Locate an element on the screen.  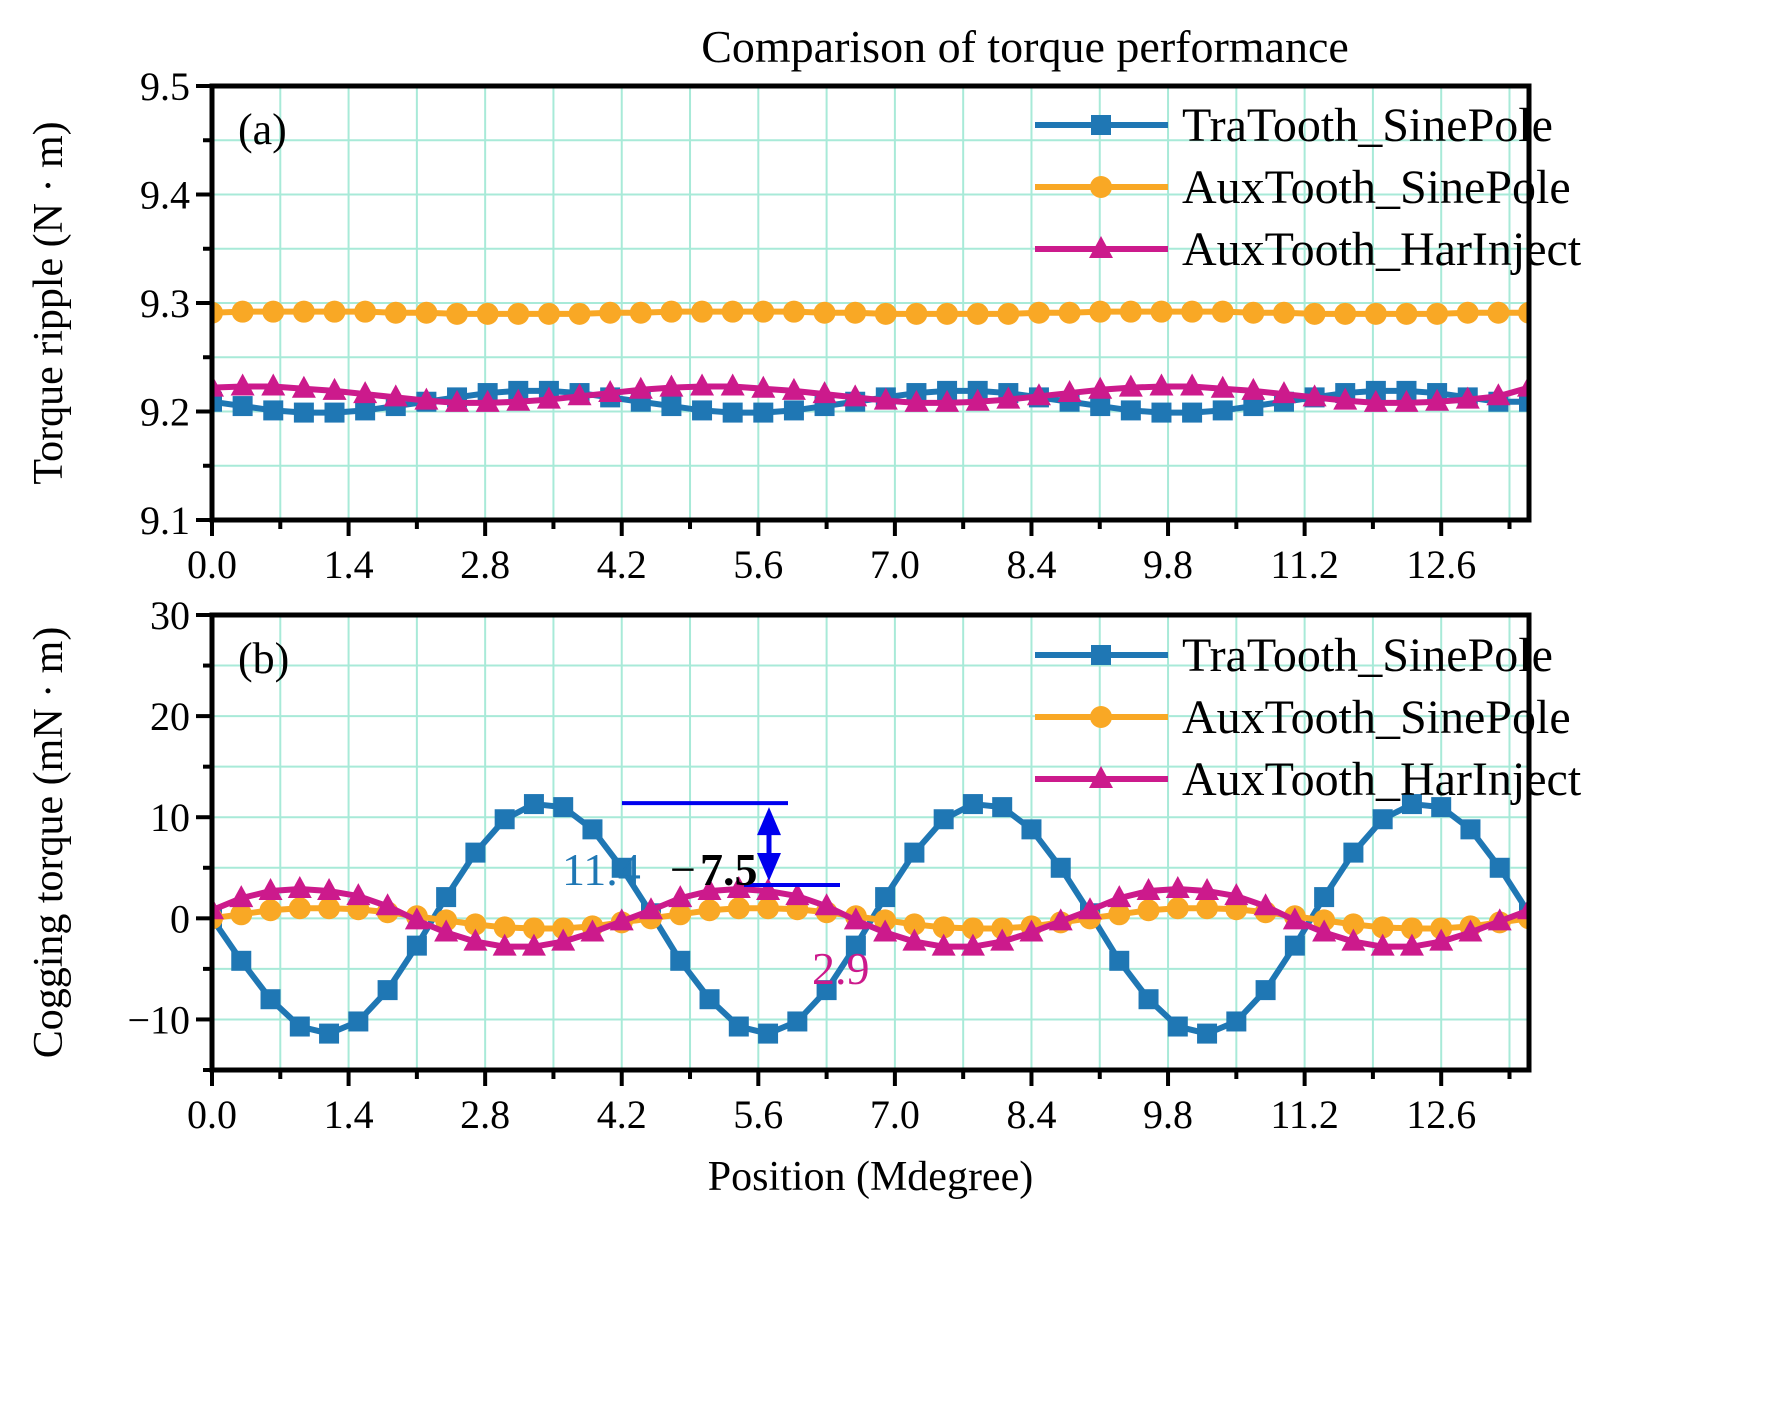
series-line-AuxTooth_SinePole is located at coordinates (870, 312).